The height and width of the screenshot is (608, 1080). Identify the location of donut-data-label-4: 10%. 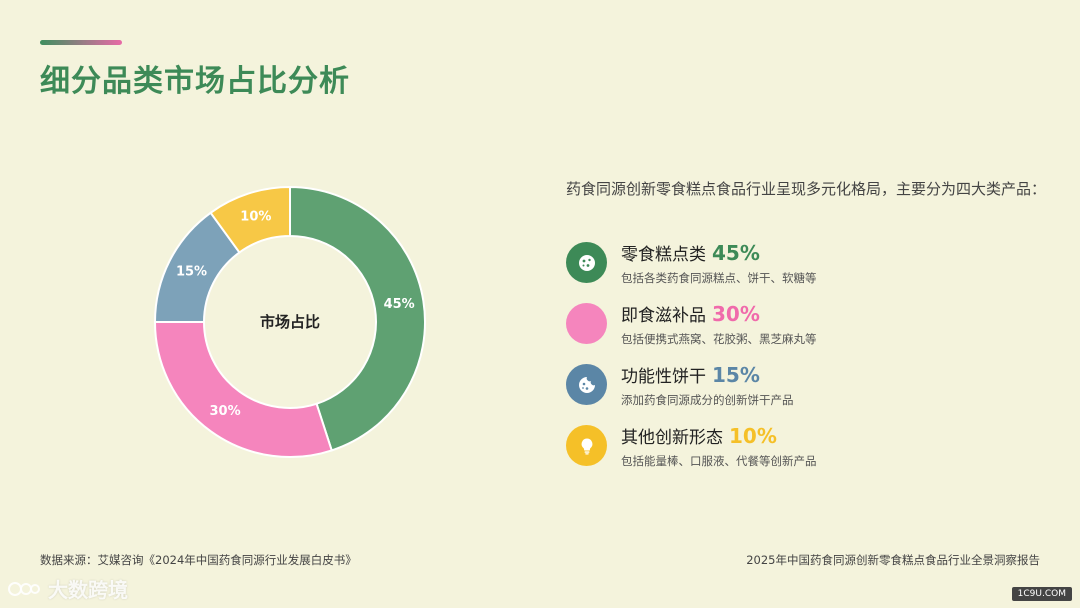
(255, 216).